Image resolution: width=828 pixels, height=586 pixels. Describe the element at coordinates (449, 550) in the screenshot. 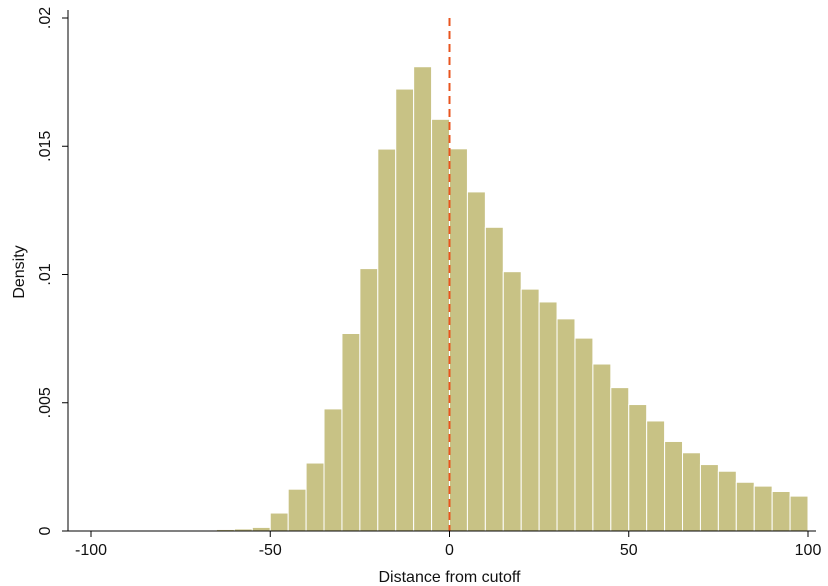

I see `x-tick-label: 0` at that location.